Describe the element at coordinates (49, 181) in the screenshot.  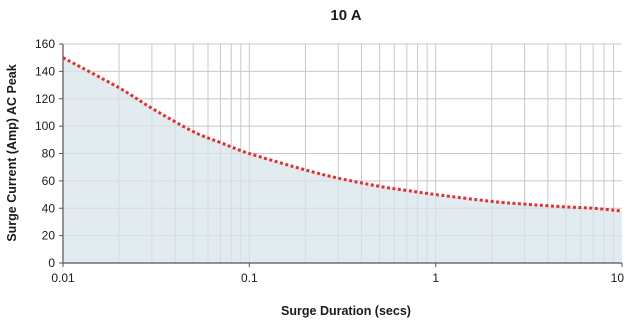
I see `y-tick-label: 60` at that location.